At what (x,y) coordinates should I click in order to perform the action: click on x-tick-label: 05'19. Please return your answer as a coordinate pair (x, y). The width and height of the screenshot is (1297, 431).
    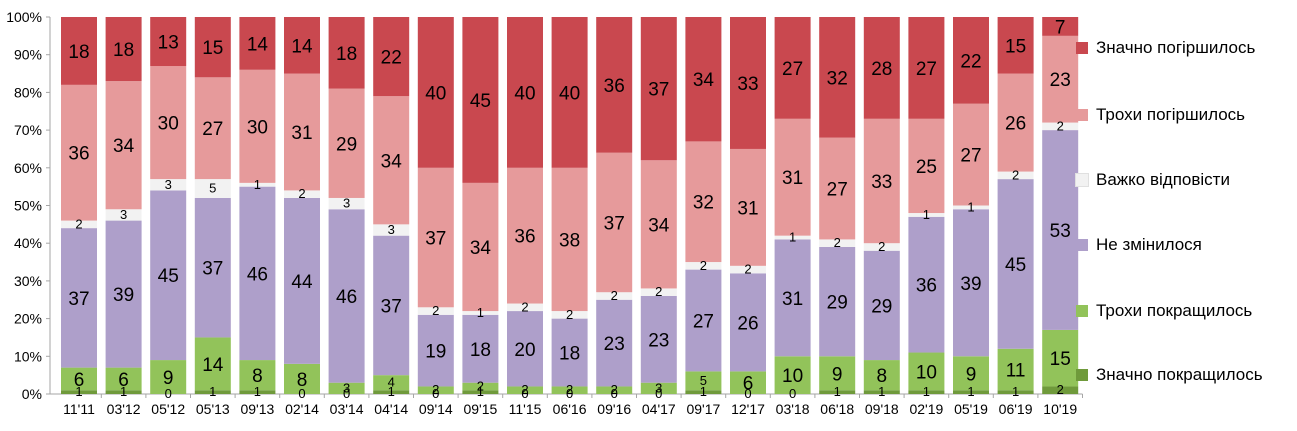
    Looking at the image, I should click on (971, 409).